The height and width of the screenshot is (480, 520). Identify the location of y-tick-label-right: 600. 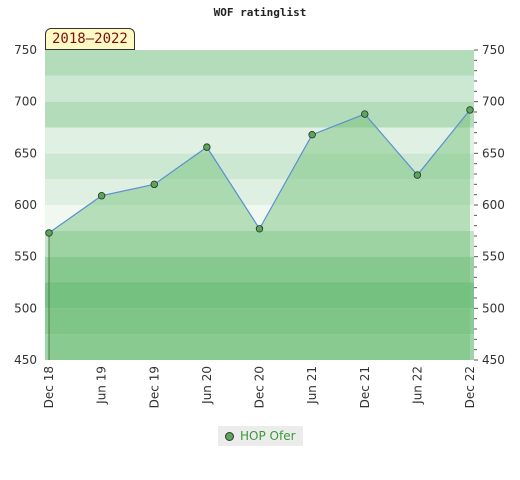
(493, 205).